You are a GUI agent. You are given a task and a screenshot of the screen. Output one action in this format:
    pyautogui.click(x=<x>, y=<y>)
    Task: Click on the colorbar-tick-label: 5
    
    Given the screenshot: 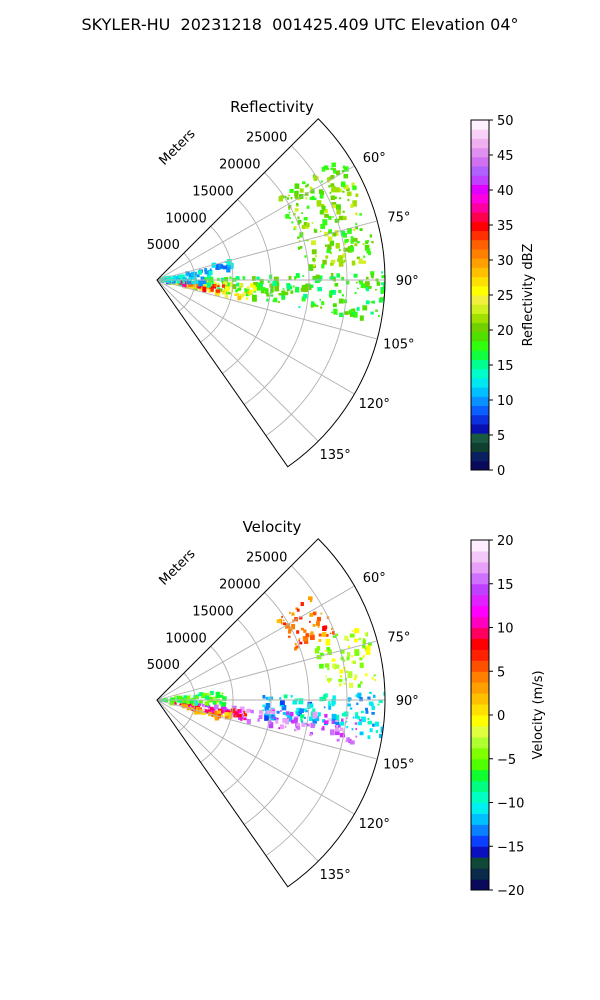 What is the action you would take?
    pyautogui.click(x=501, y=436)
    